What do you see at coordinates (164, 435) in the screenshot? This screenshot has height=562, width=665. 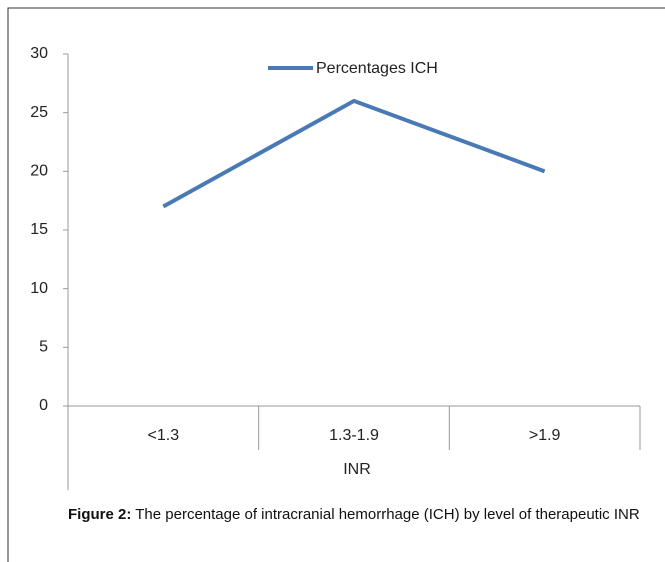 I see `x-tick-label: <1.3` at bounding box center [164, 435].